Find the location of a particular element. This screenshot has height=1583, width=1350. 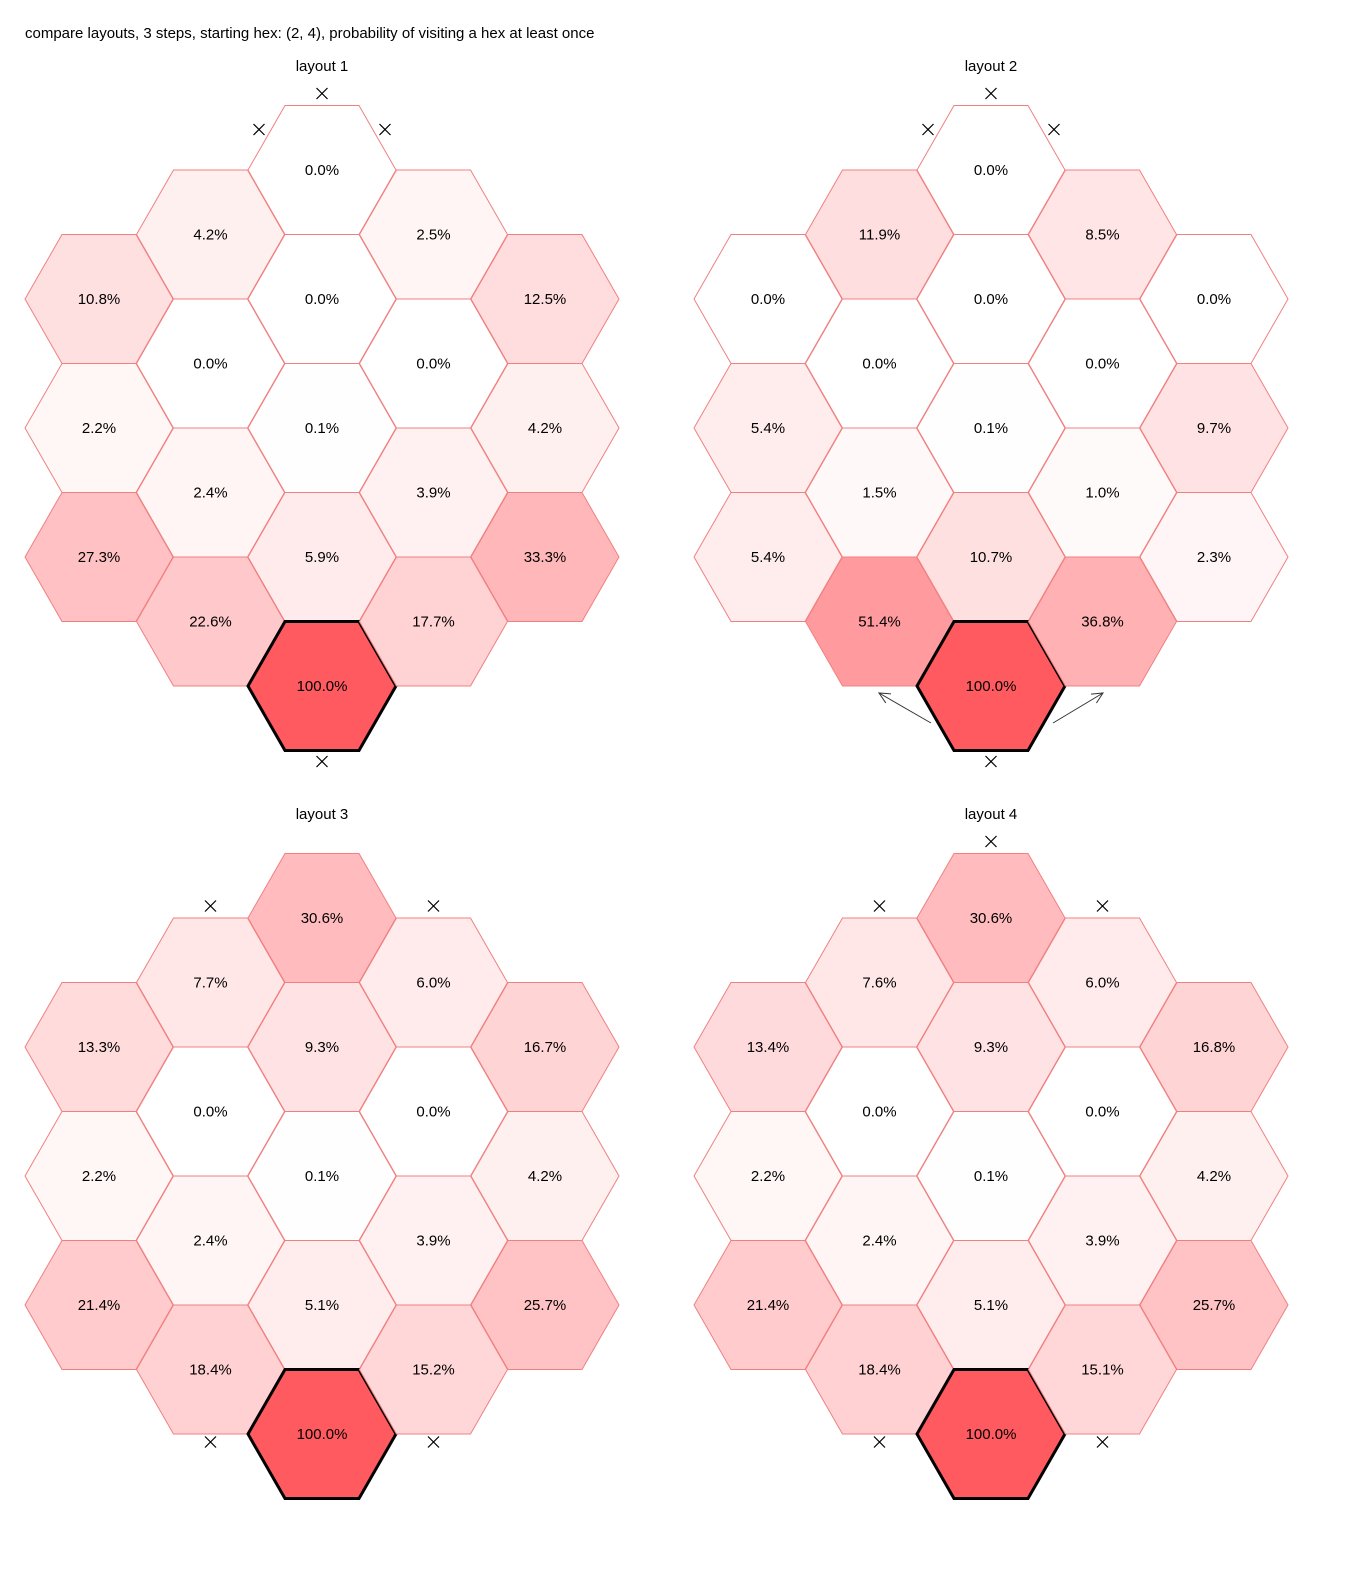

hex-value-label: 22.6% is located at coordinates (210, 622).